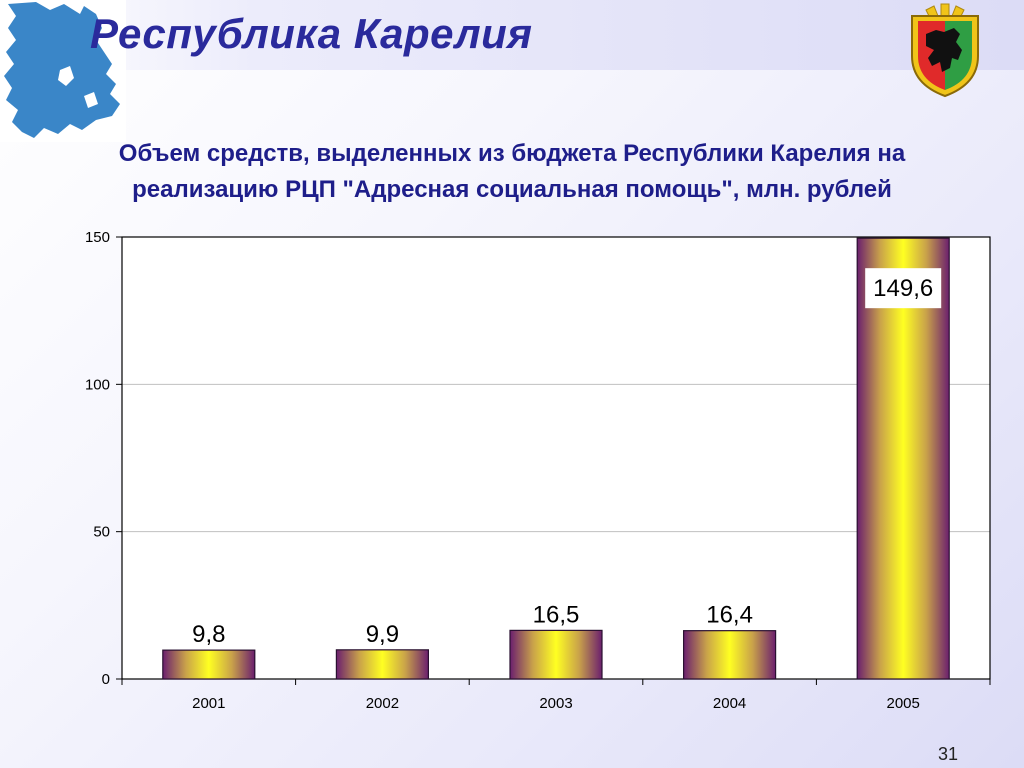 Image resolution: width=1024 pixels, height=768 pixels. I want to click on x-tick-label: 2002, so click(382, 703).